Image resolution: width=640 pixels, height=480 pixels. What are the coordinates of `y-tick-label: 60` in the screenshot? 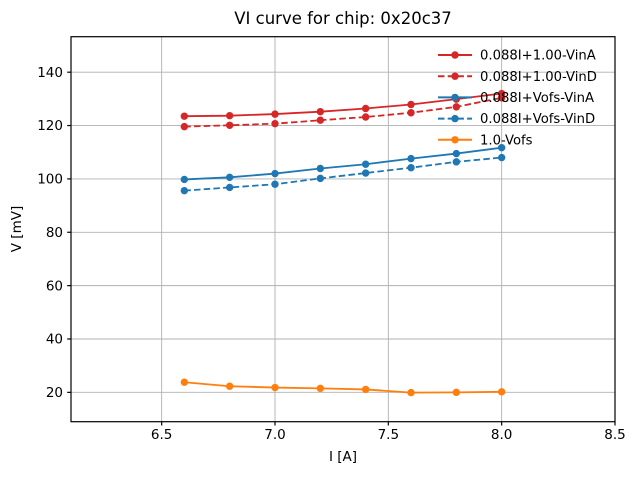 It's located at (54, 286).